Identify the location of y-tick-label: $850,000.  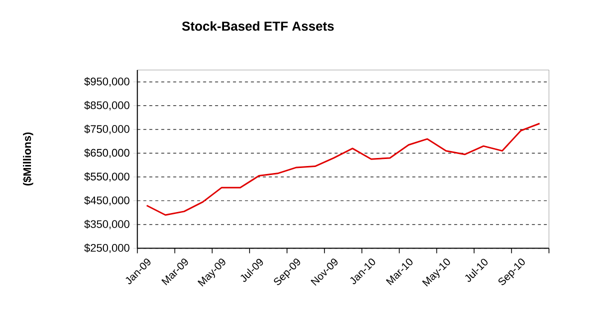
(107, 105).